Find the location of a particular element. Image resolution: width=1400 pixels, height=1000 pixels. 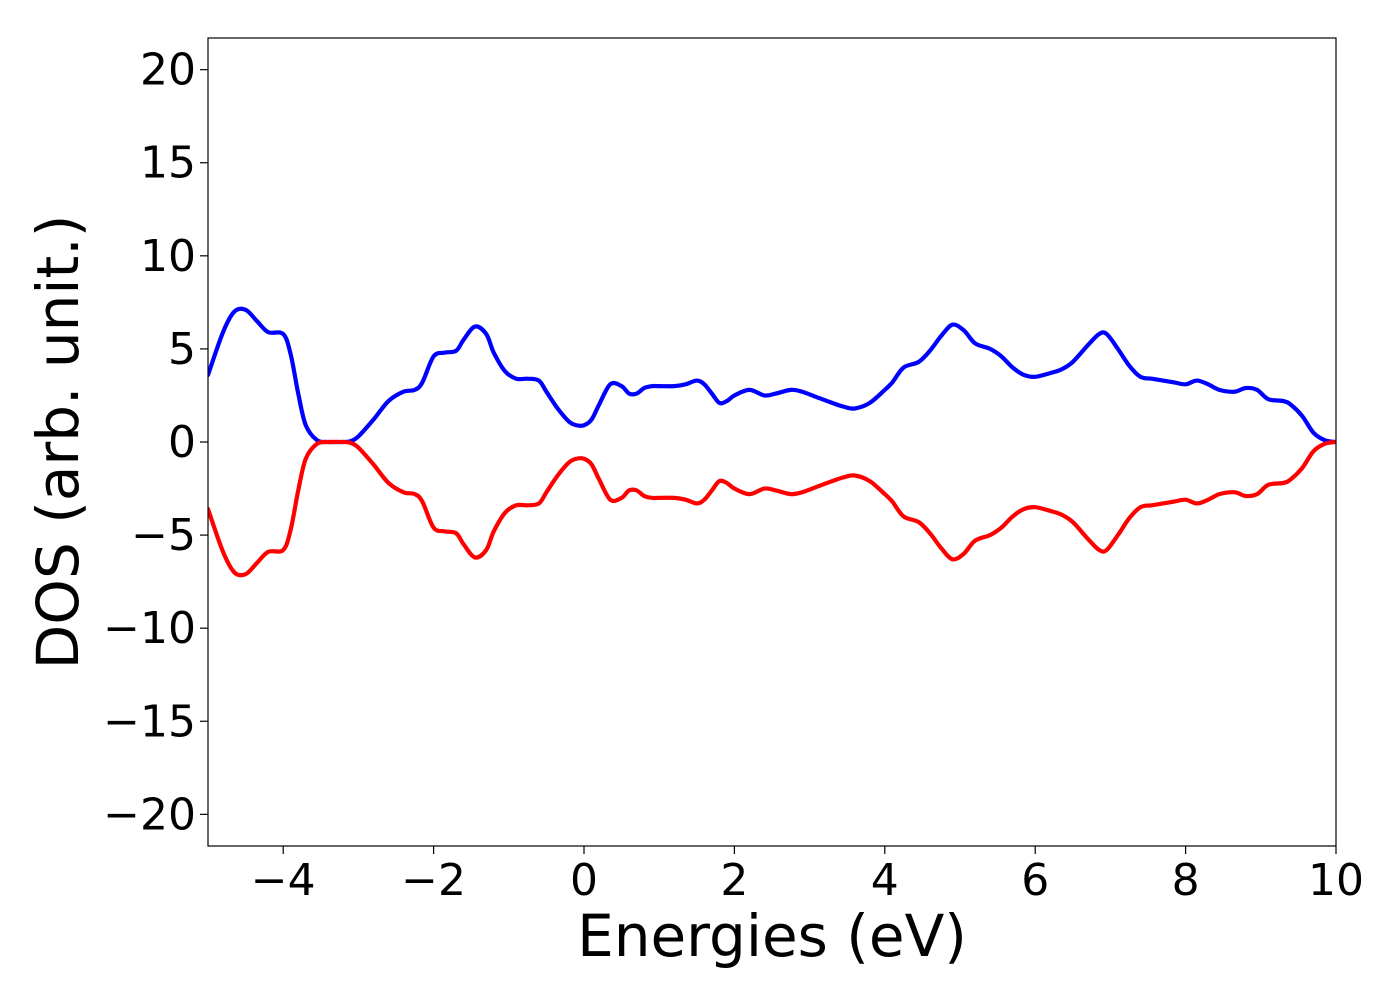

x-tick-label: 8 is located at coordinates (1186, 880).